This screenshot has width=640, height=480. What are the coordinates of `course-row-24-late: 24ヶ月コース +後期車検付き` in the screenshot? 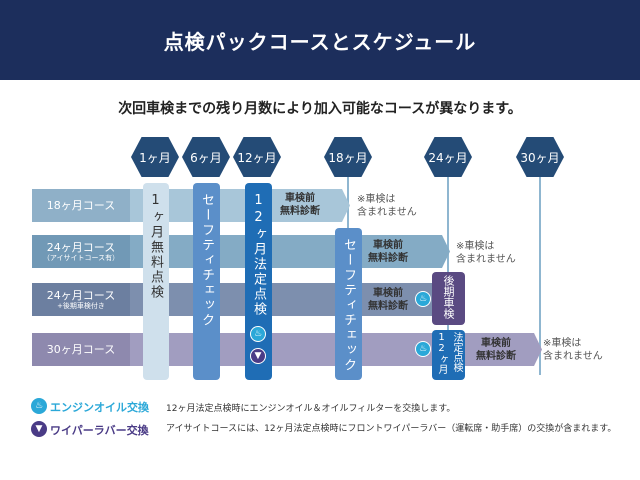 It's located at (237, 299).